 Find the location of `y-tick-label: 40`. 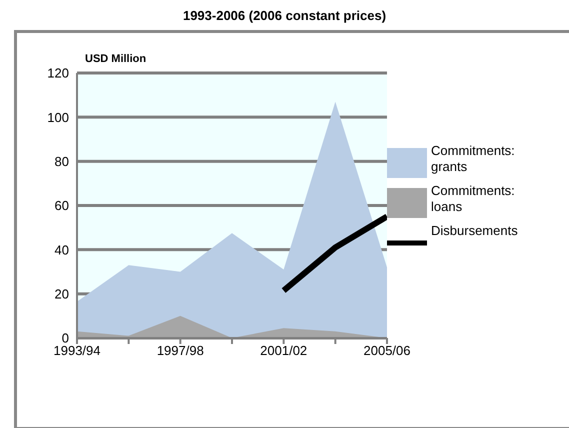

y-tick-label: 40 is located at coordinates (61, 250).